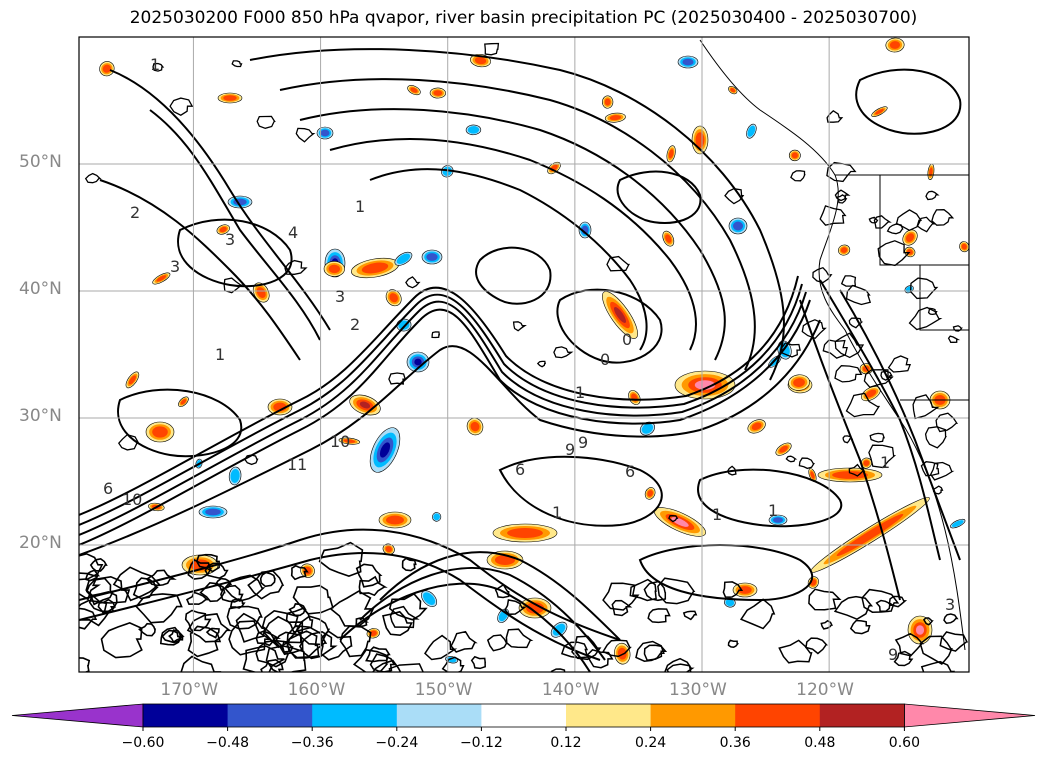  I want to click on colorbar-frame, so click(523, 715).